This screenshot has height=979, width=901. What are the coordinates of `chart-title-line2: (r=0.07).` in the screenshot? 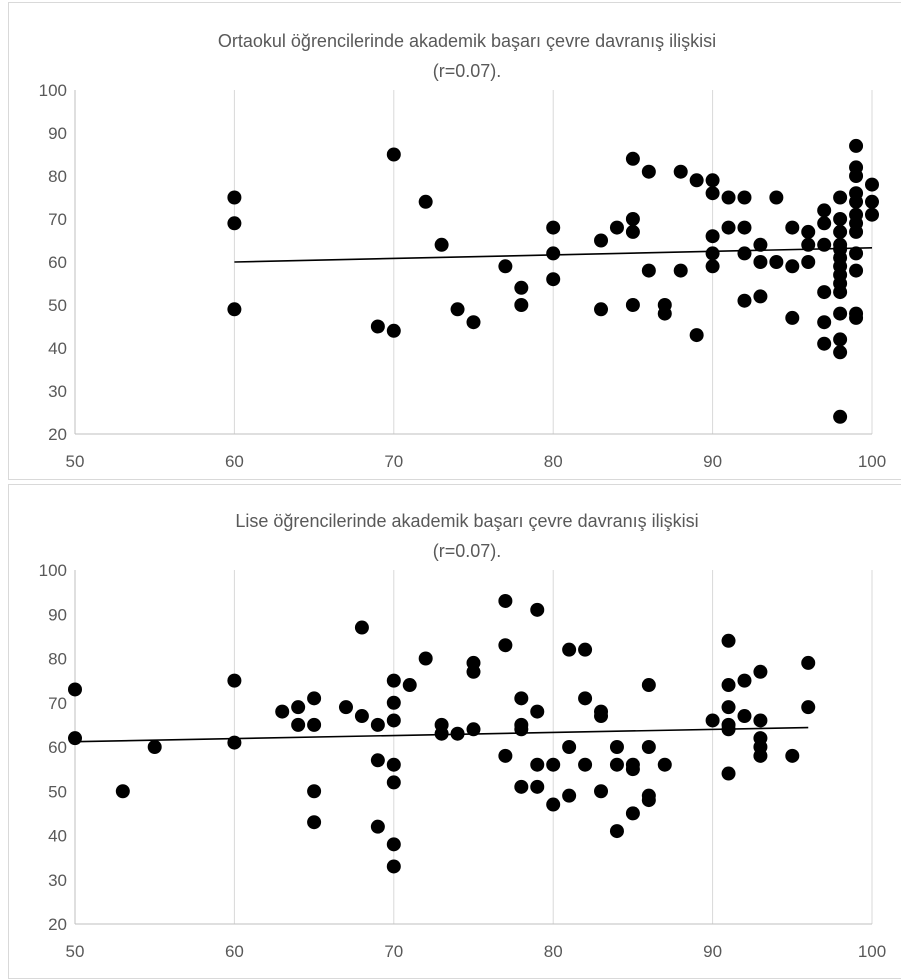 It's located at (467, 551).